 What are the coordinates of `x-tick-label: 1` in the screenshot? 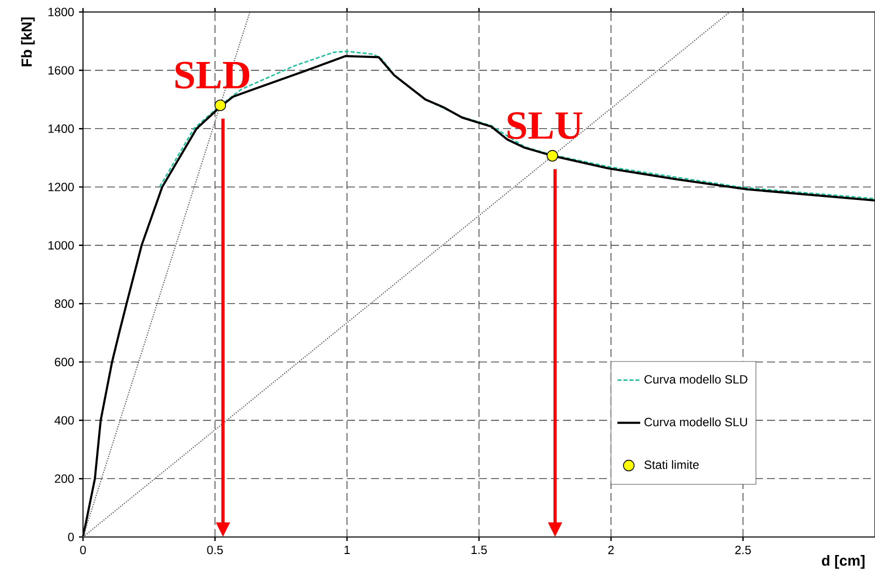 It's located at (347, 550).